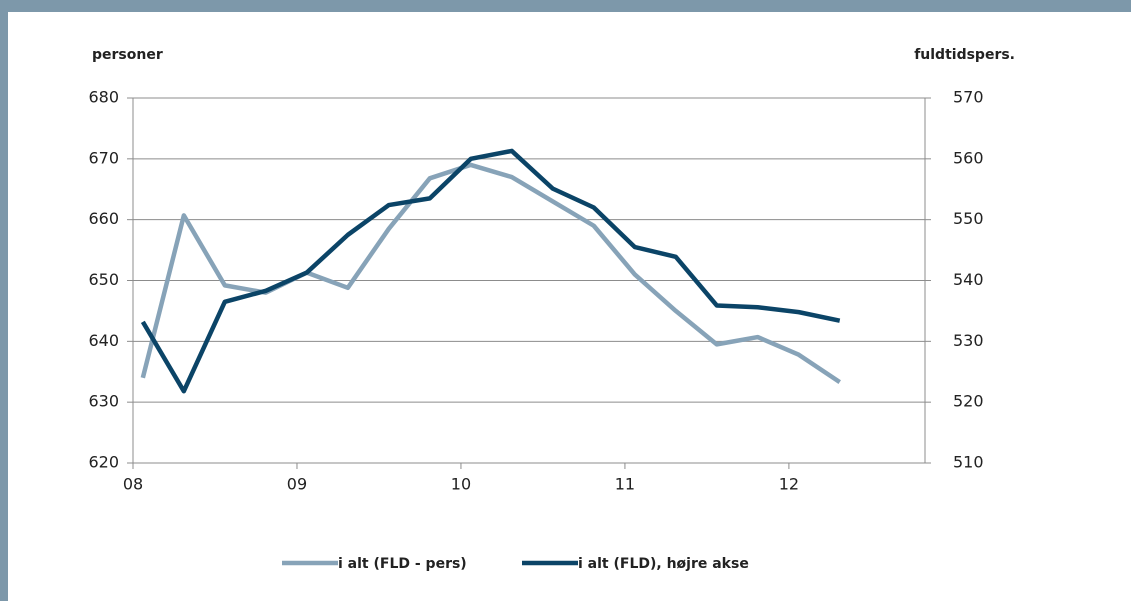 The height and width of the screenshot is (601, 1131). What do you see at coordinates (968, 218) in the screenshot?
I see `y2-tick-label: 550` at bounding box center [968, 218].